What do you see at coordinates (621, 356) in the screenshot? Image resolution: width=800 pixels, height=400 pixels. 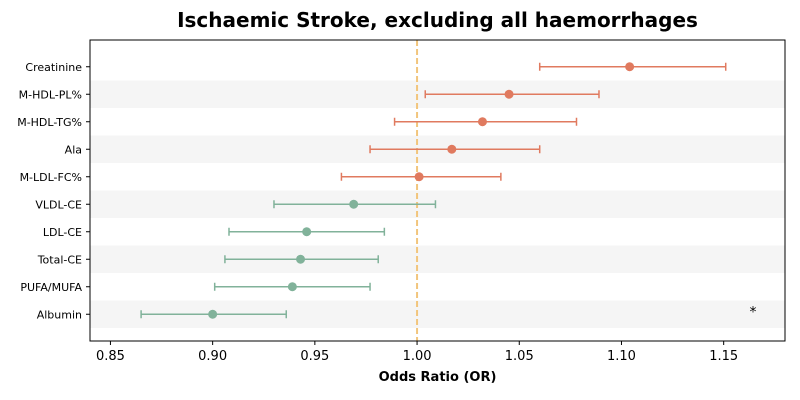 I see `x-tick-label: 1.10` at bounding box center [621, 356].